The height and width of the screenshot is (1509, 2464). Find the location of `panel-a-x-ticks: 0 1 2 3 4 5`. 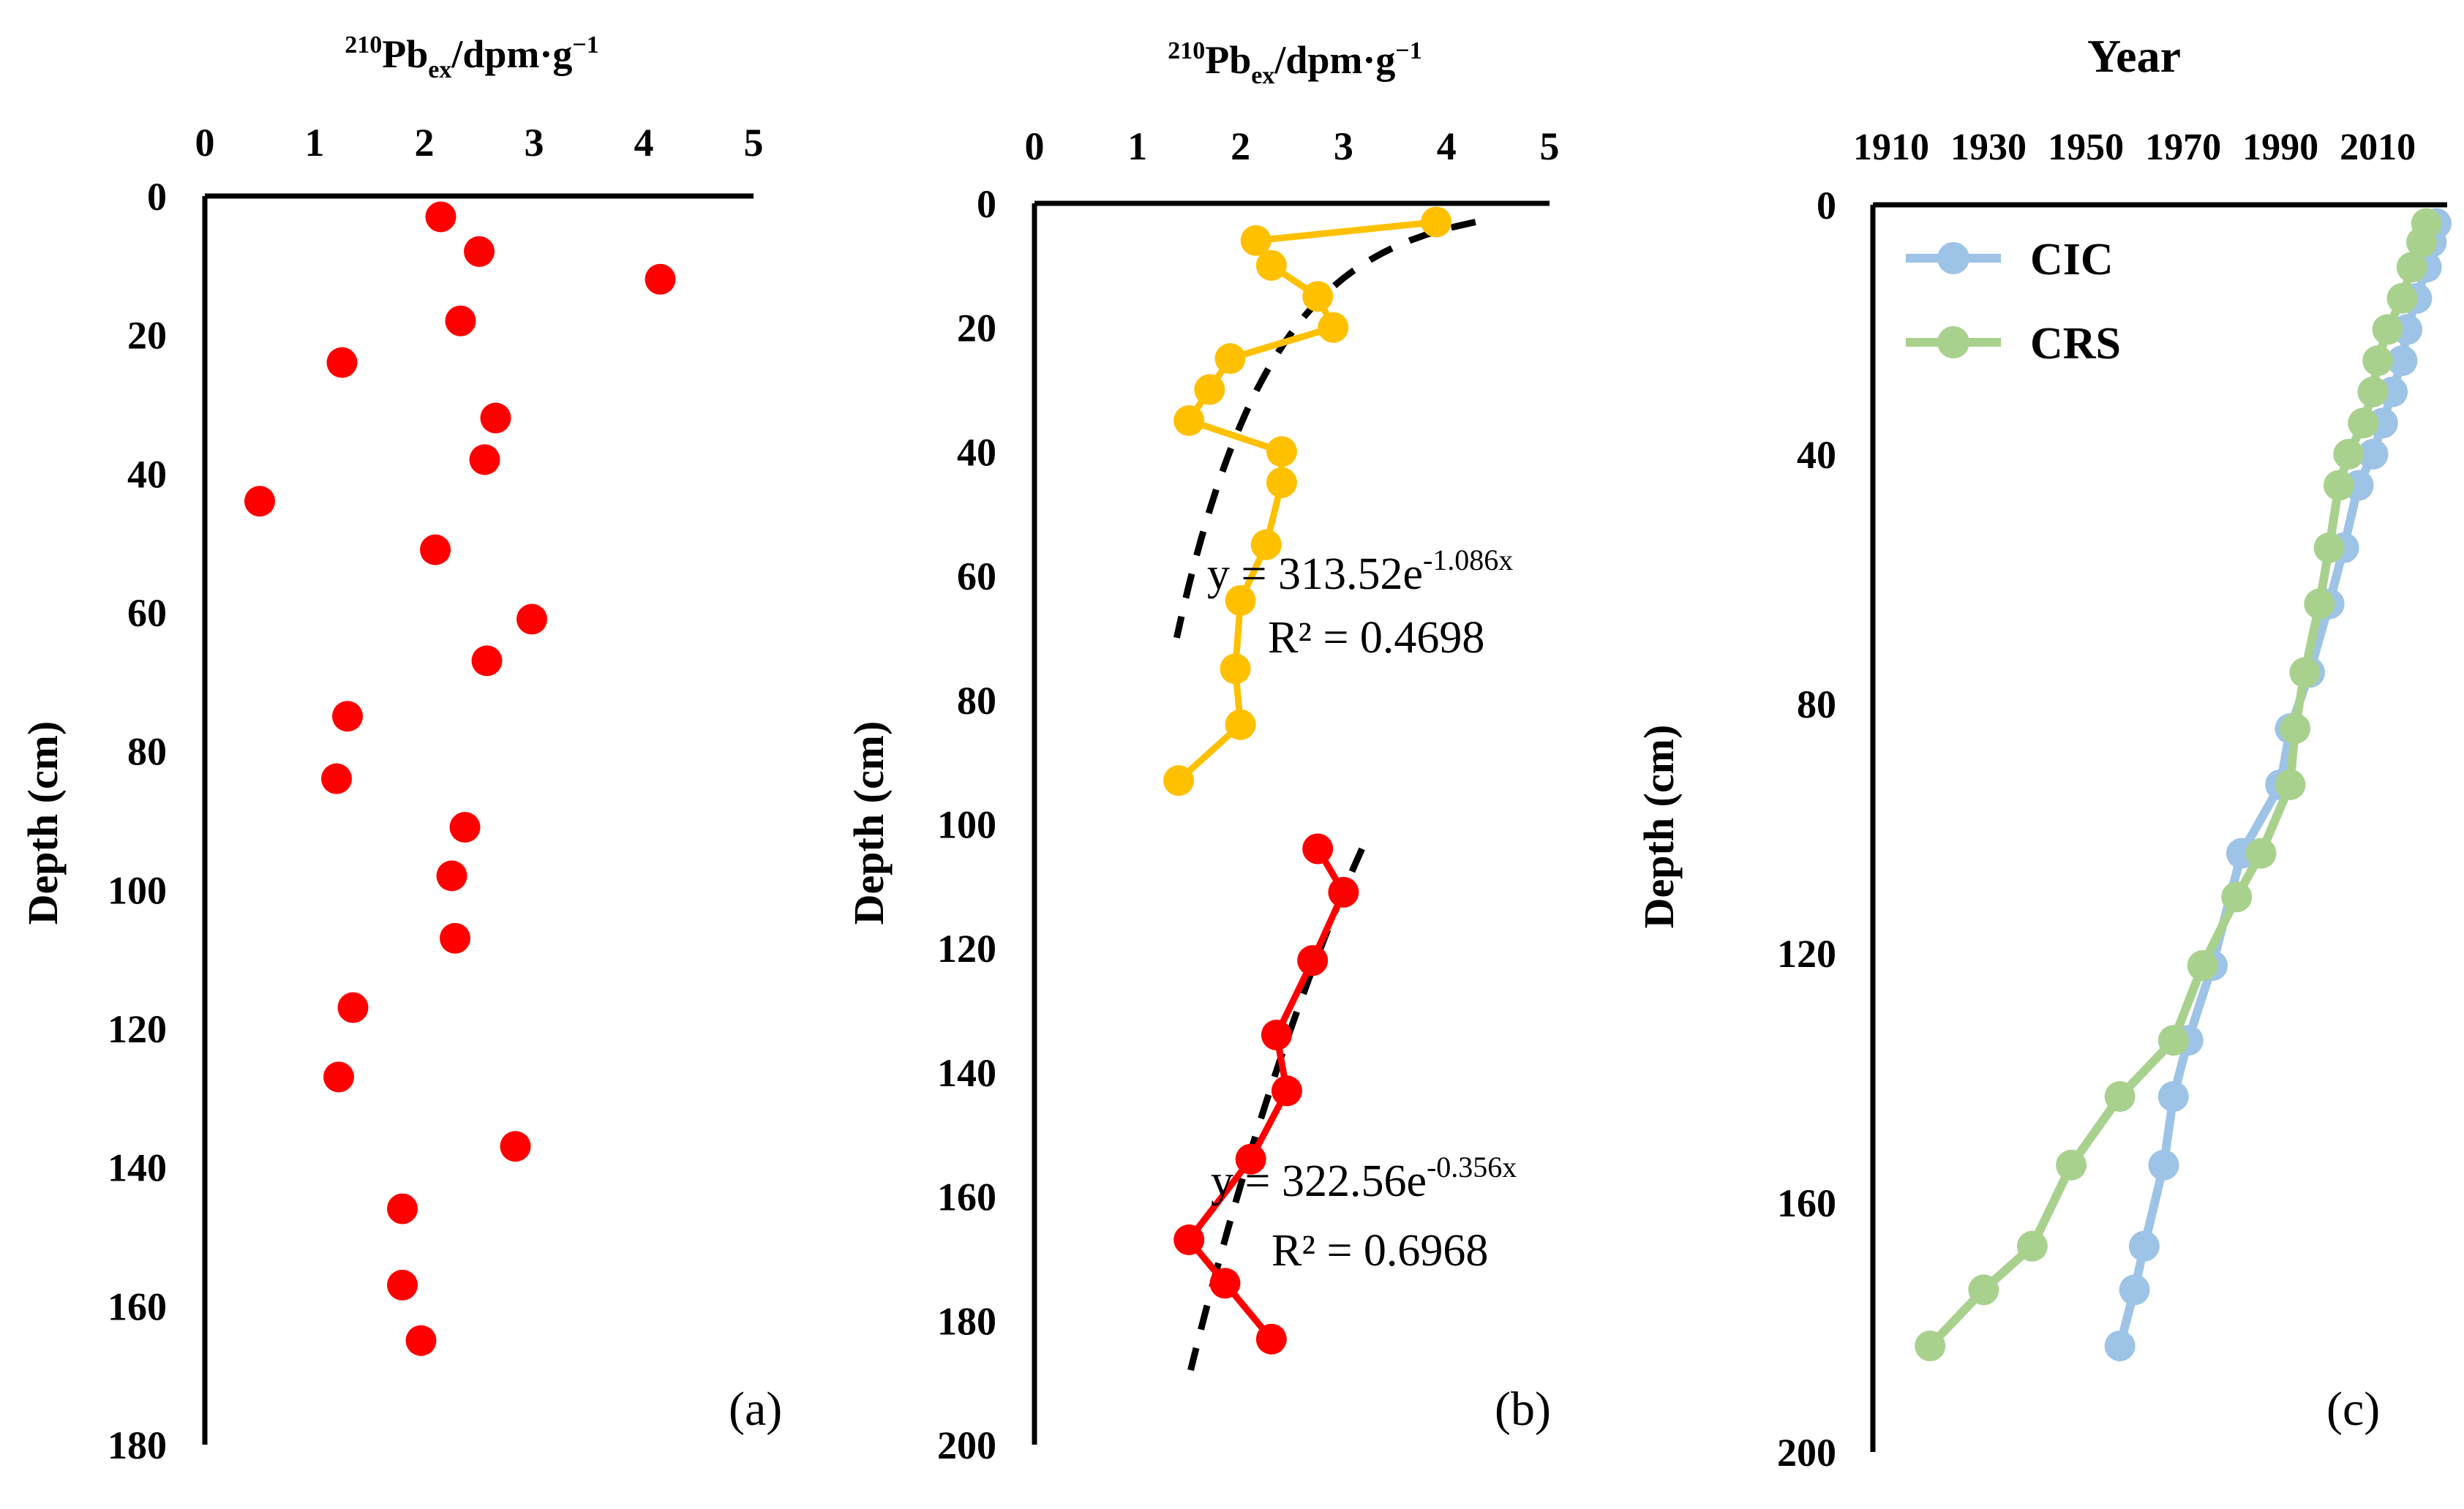

panel-a-x-ticks: 0 1 2 3 4 5 is located at coordinates (479, 143).